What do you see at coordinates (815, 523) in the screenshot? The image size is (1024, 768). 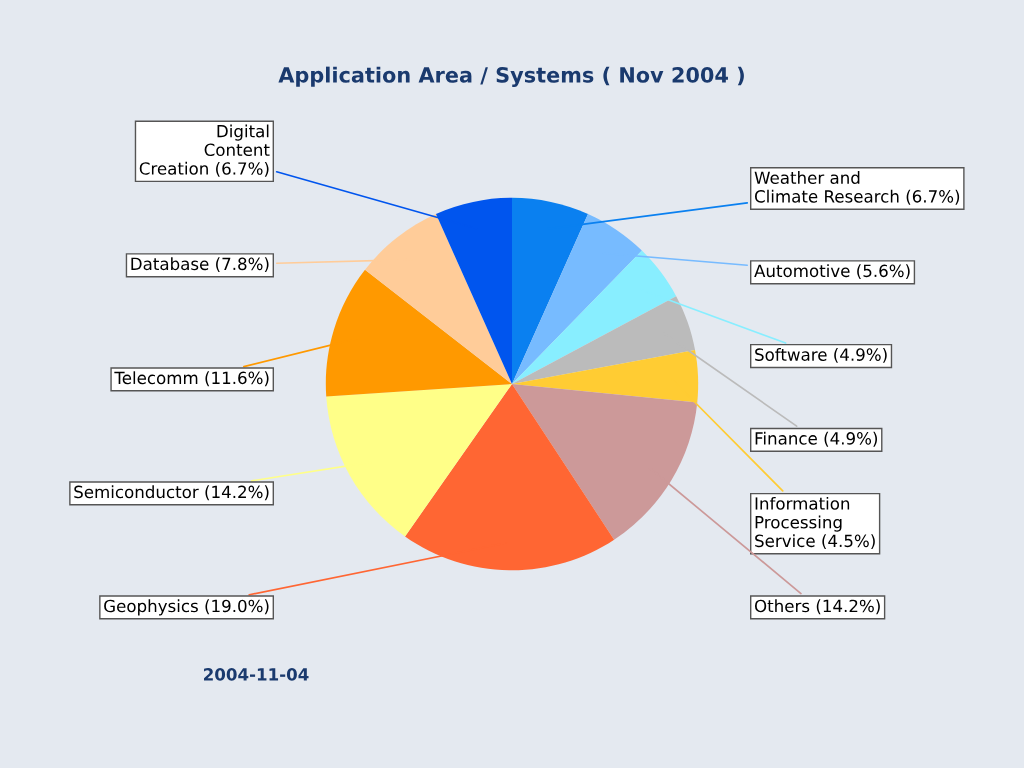 I see `slice-label: Information Processing Service (4.5%)` at bounding box center [815, 523].